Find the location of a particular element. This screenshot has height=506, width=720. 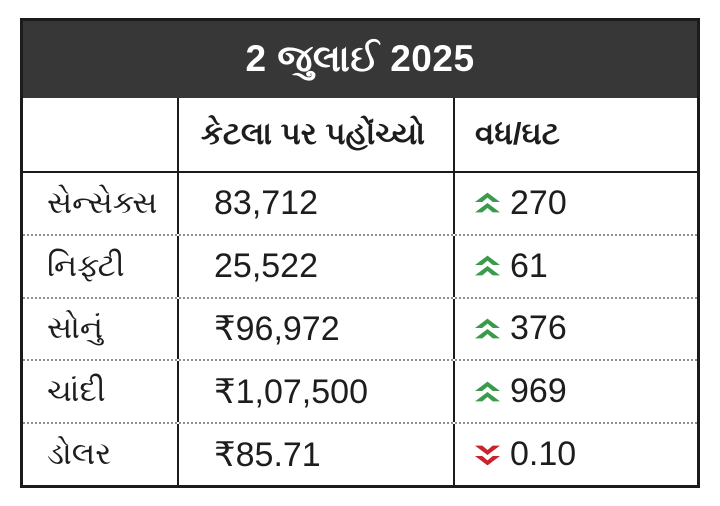

row-label: સેન્સેક્સ is located at coordinates (101, 203).